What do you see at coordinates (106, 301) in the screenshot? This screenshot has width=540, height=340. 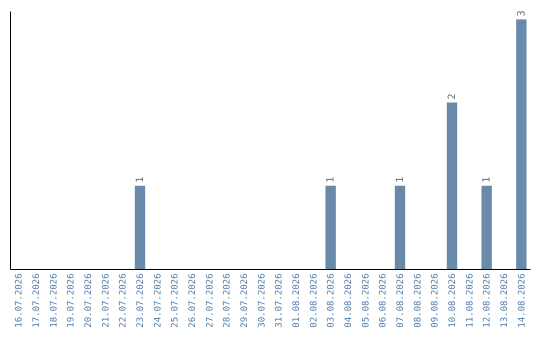 I see `x-tick-label: 21.07.2026` at bounding box center [106, 301].